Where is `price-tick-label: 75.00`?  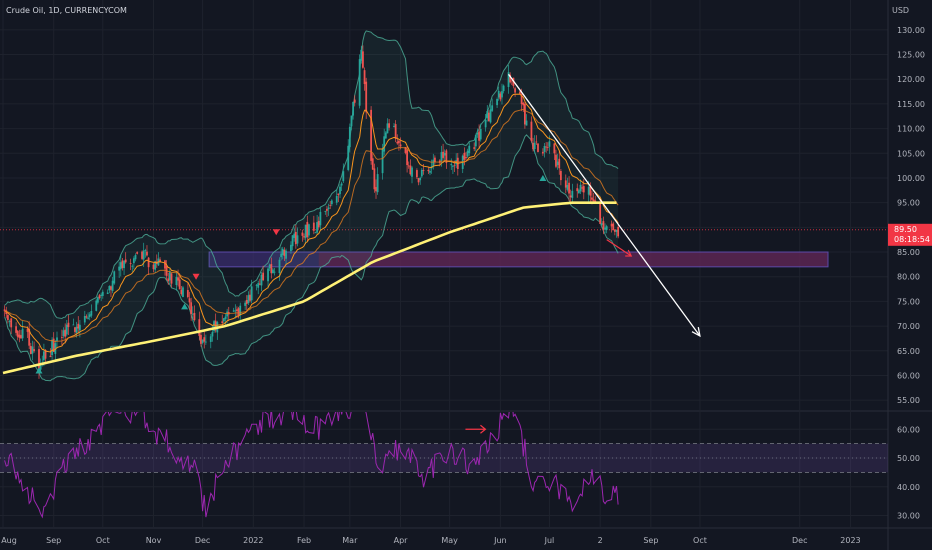
price-tick-label: 75.00 is located at coordinates (908, 301).